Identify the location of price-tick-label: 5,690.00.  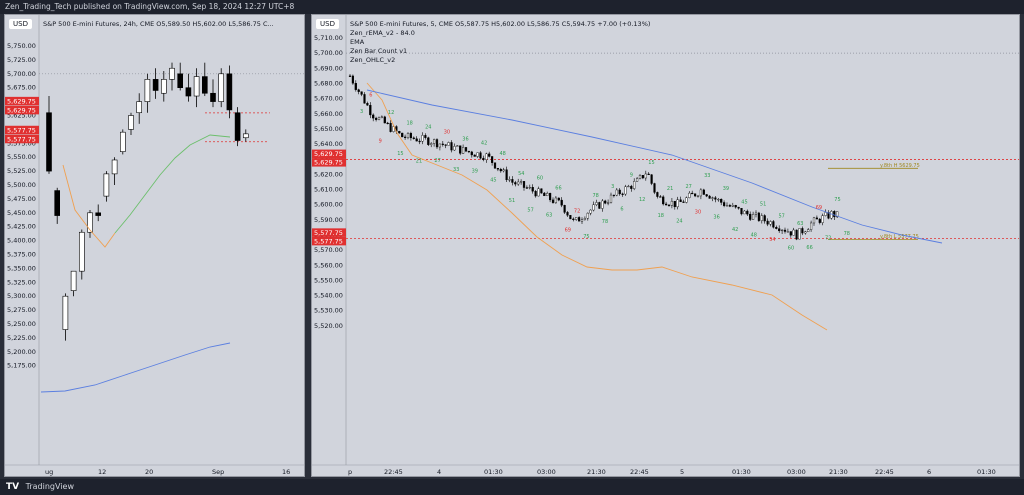
(328, 68).